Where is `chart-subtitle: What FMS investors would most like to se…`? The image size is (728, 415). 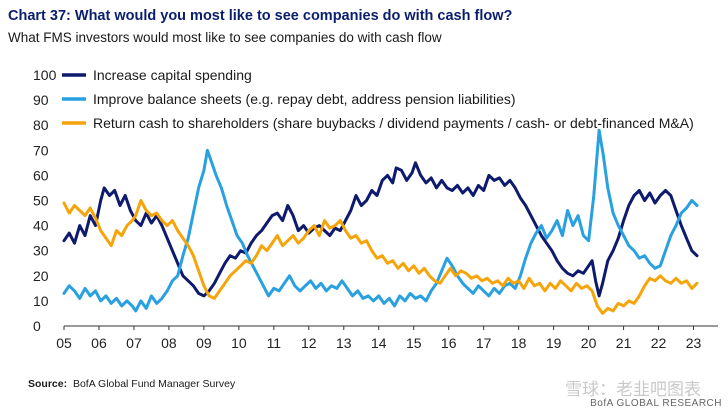
chart-subtitle: What FMS investors would most like to se… is located at coordinates (225, 37).